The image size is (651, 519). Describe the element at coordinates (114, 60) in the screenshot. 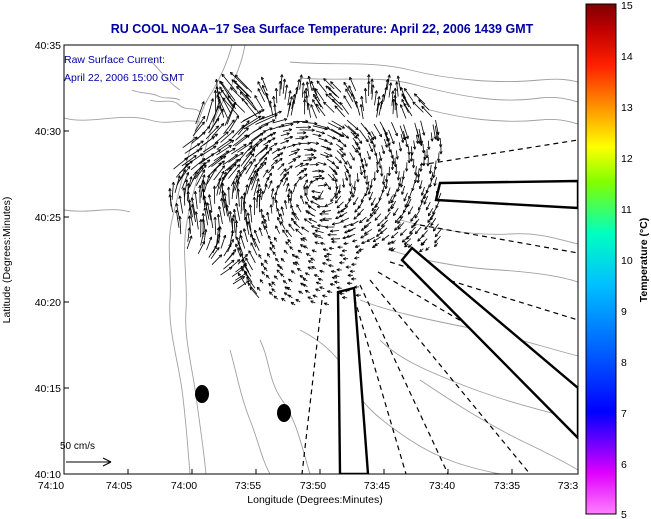

I see `current-label-line1: Raw Surface Current:` at that location.